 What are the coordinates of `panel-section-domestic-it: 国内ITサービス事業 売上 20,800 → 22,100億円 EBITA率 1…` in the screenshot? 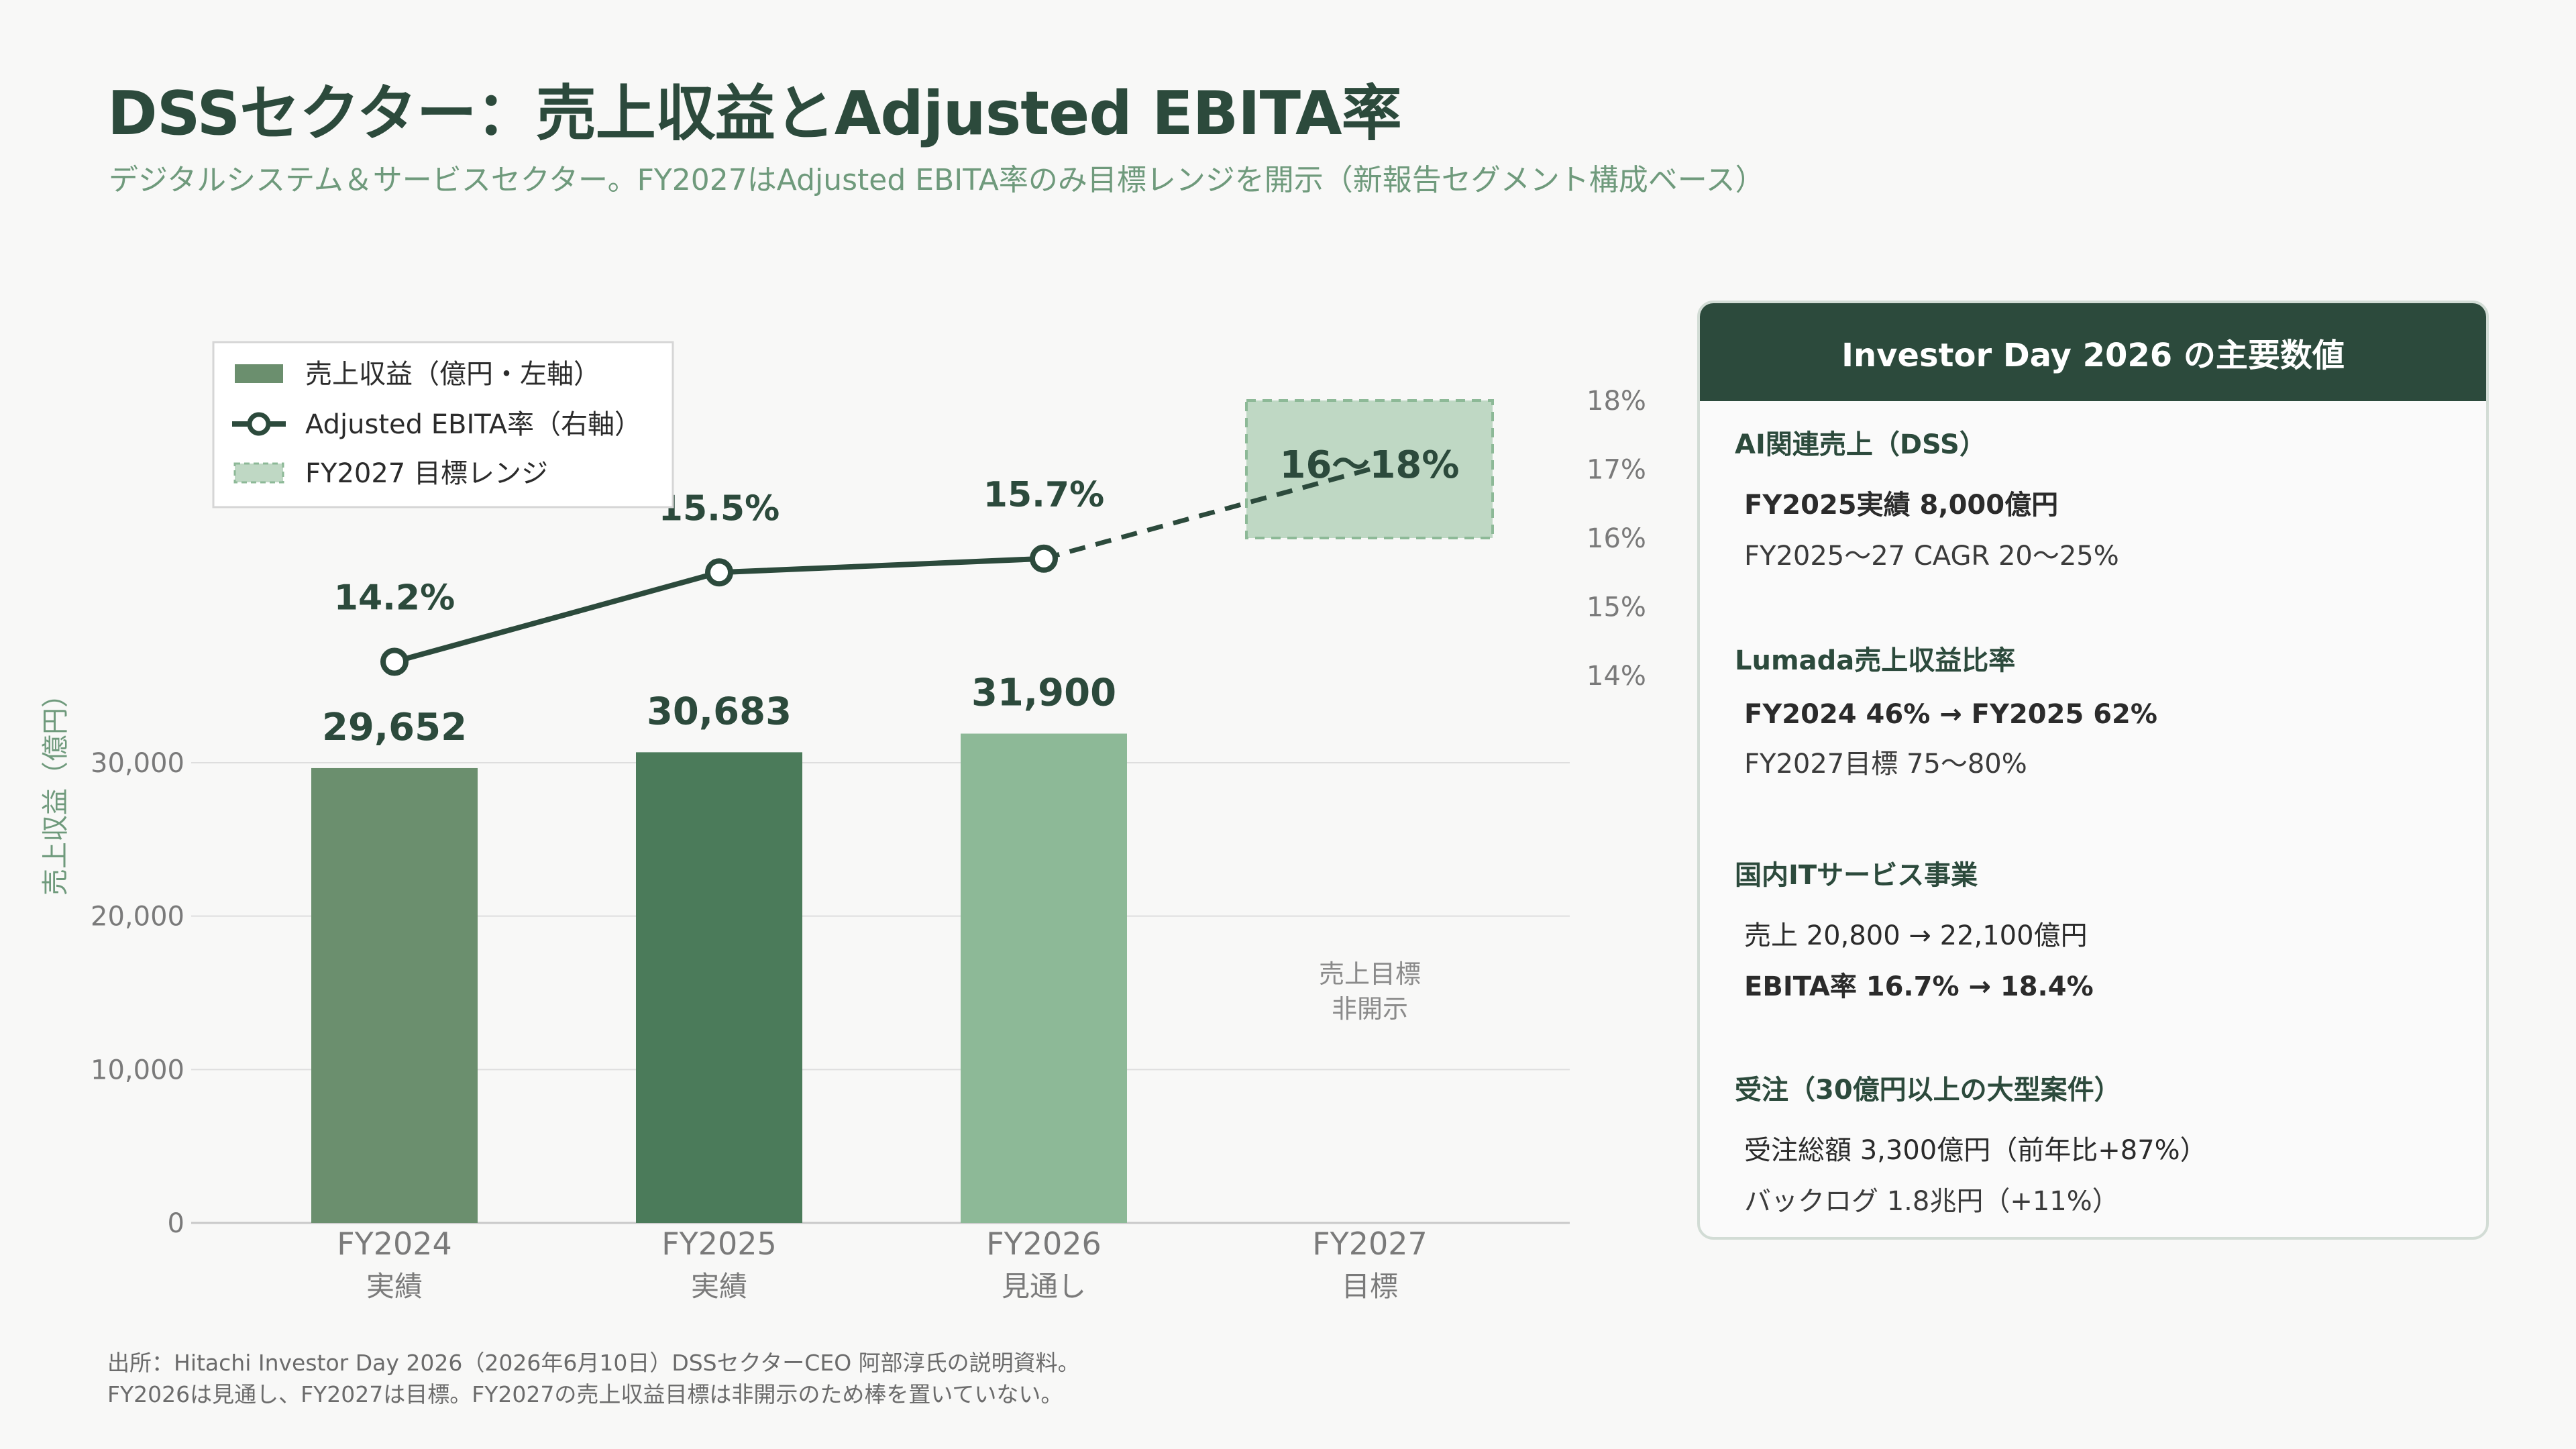 It's located at (2097, 928).